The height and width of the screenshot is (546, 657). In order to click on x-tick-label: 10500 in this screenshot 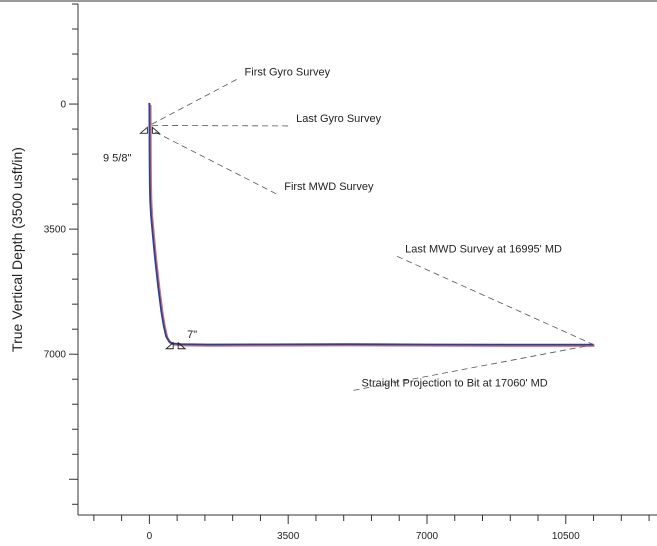, I will do `click(566, 536)`.